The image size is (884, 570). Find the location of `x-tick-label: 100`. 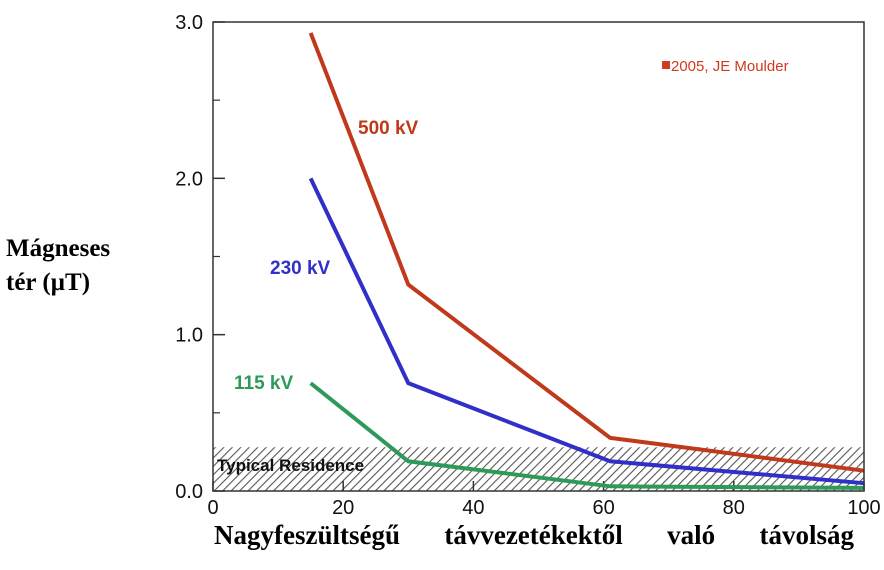

x-tick-label: 100 is located at coordinates (863, 508).